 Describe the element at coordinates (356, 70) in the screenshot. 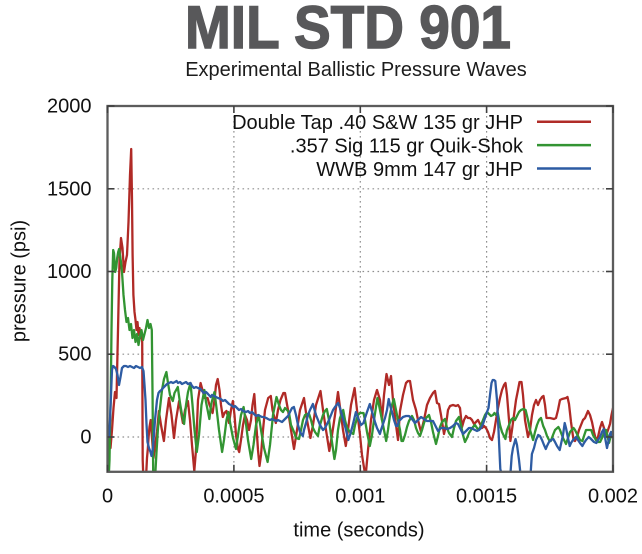

I see `svg-text:Experimental Ballistic Pressur: Experimental Ballistic Pressure Waves` at that location.